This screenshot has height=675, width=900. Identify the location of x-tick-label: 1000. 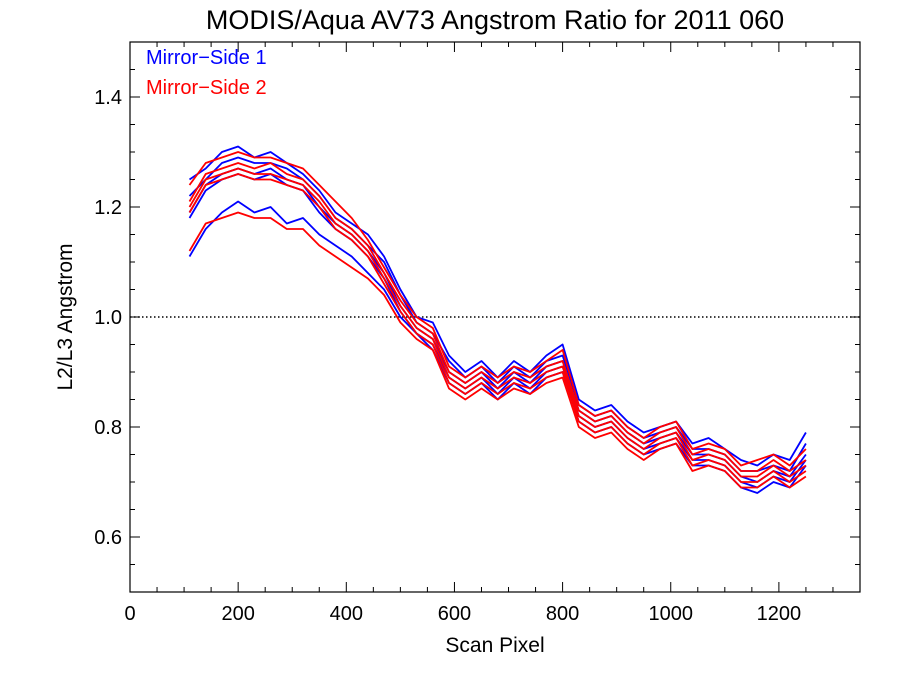
(670, 614).